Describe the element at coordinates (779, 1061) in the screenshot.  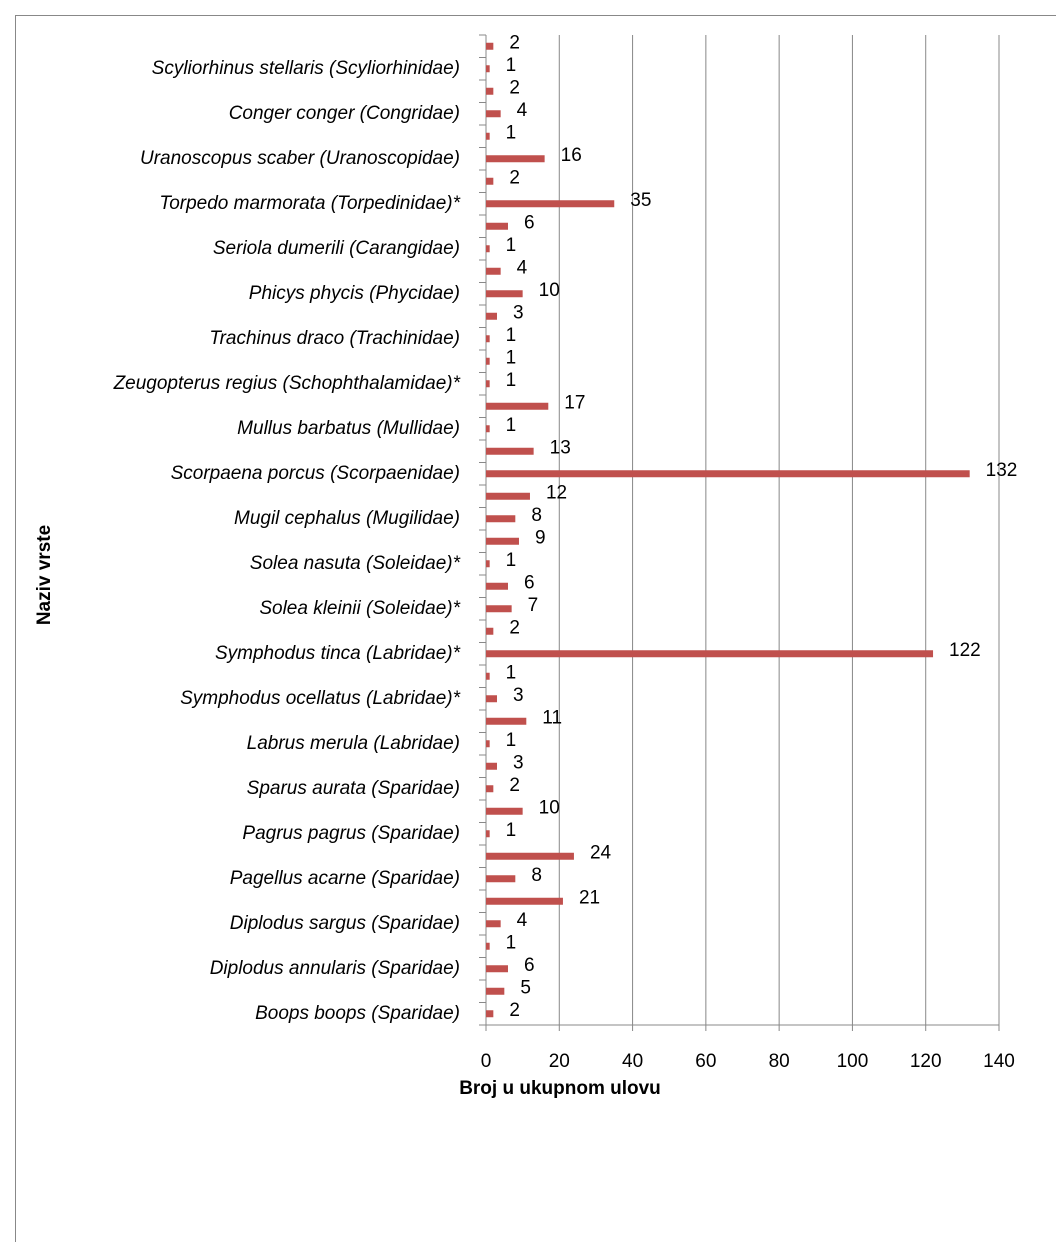
I see `x-tick-label: 80` at that location.